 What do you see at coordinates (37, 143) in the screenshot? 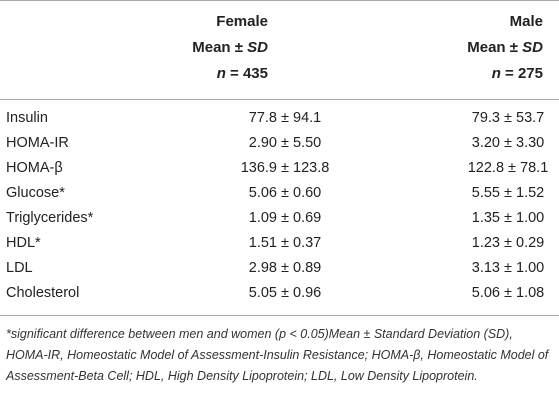
I see `row-label: HOMA-IR` at bounding box center [37, 143].